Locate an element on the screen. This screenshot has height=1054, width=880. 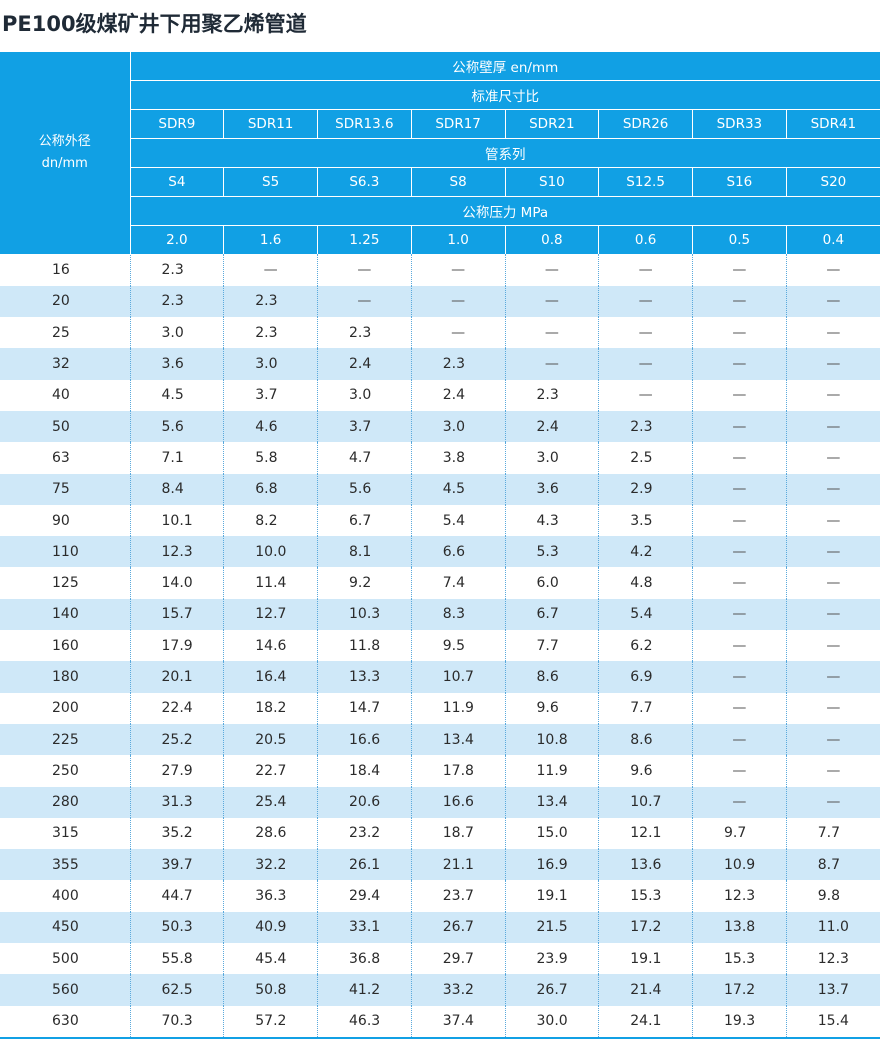
sdr-cell: SDR17 is located at coordinates (458, 124).